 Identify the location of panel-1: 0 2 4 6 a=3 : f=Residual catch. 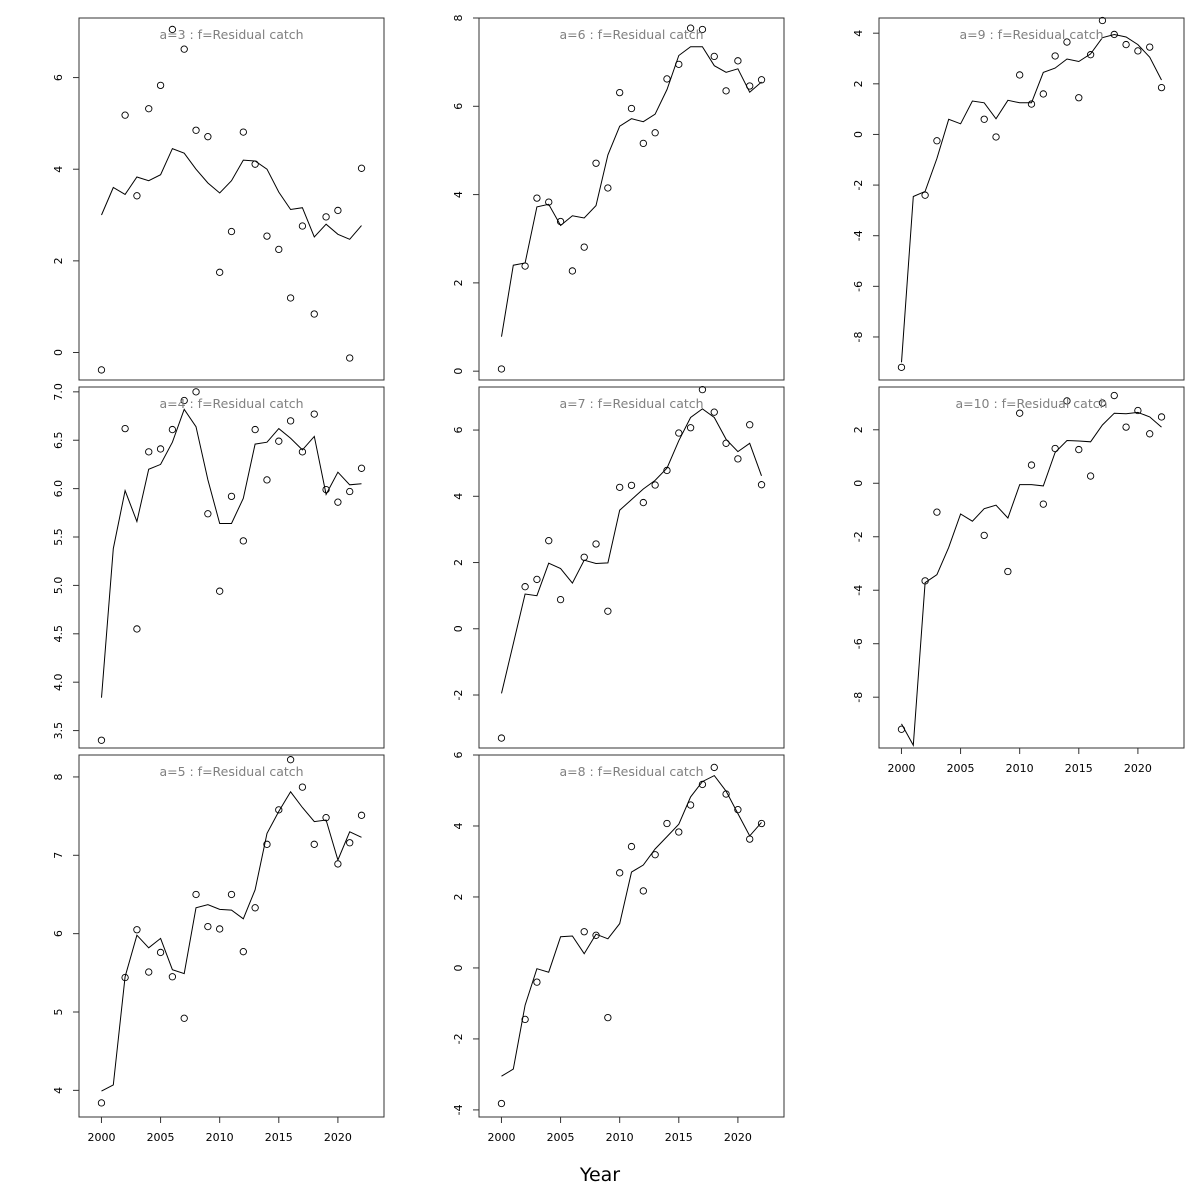
(218, 199).